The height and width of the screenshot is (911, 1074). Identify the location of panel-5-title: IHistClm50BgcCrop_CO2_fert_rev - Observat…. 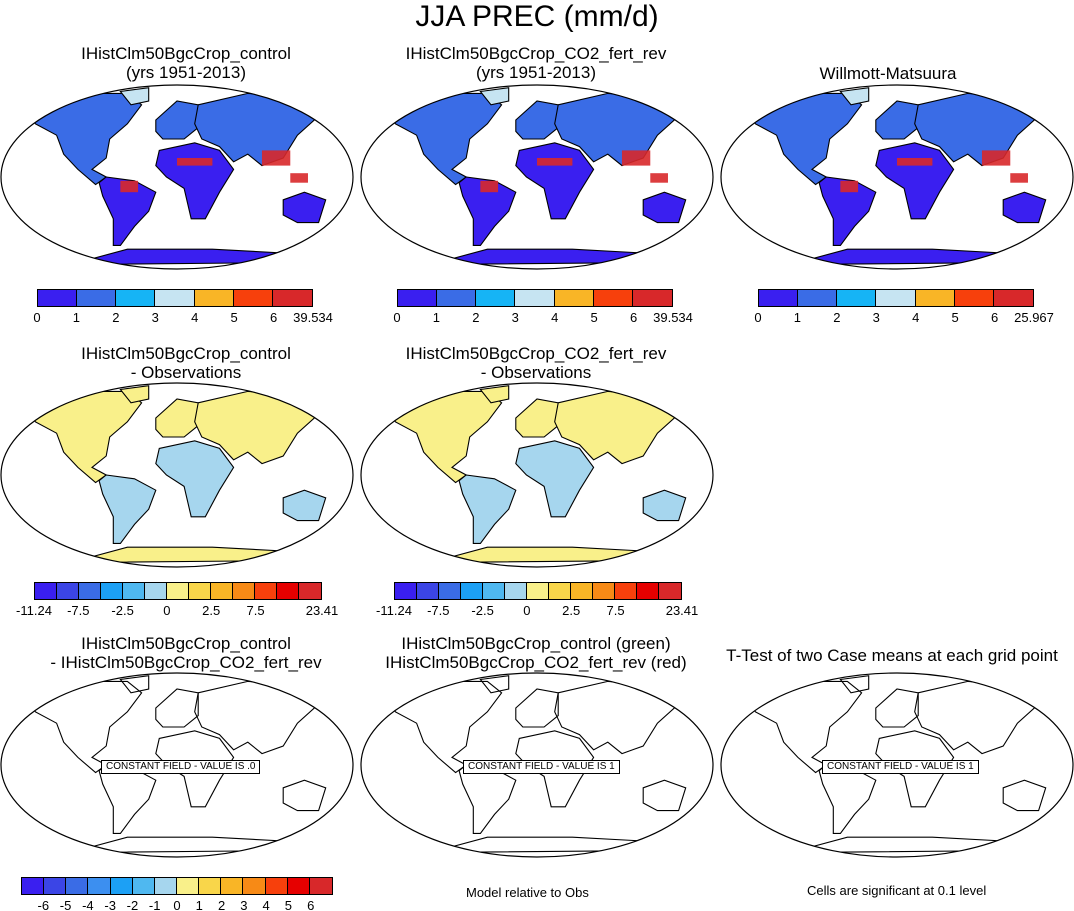
(536, 363).